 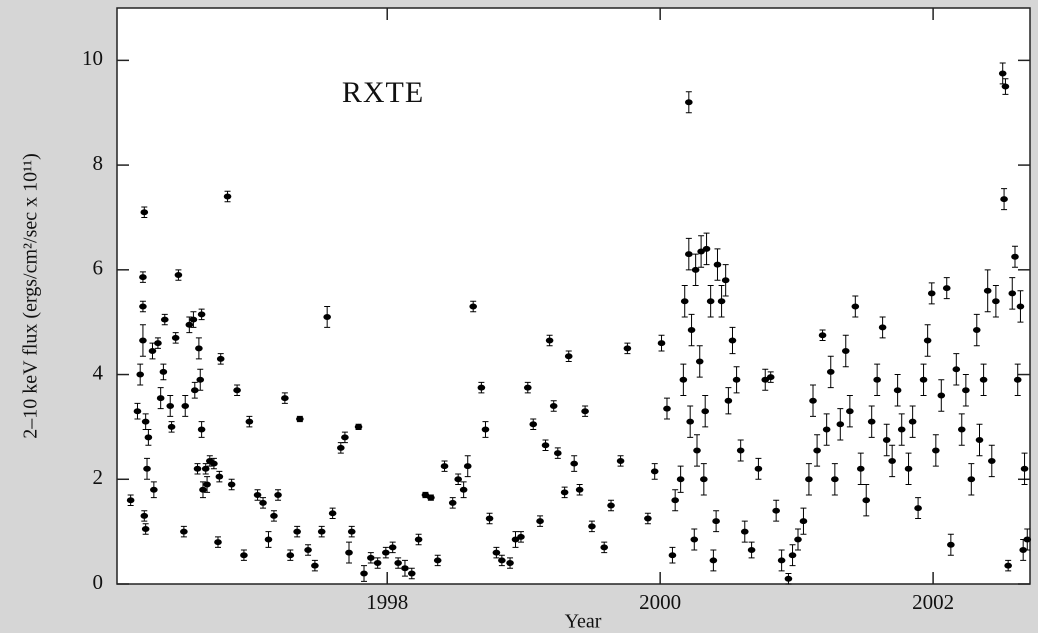 What do you see at coordinates (383, 92) in the screenshot?
I see `annotation: RXTE` at bounding box center [383, 92].